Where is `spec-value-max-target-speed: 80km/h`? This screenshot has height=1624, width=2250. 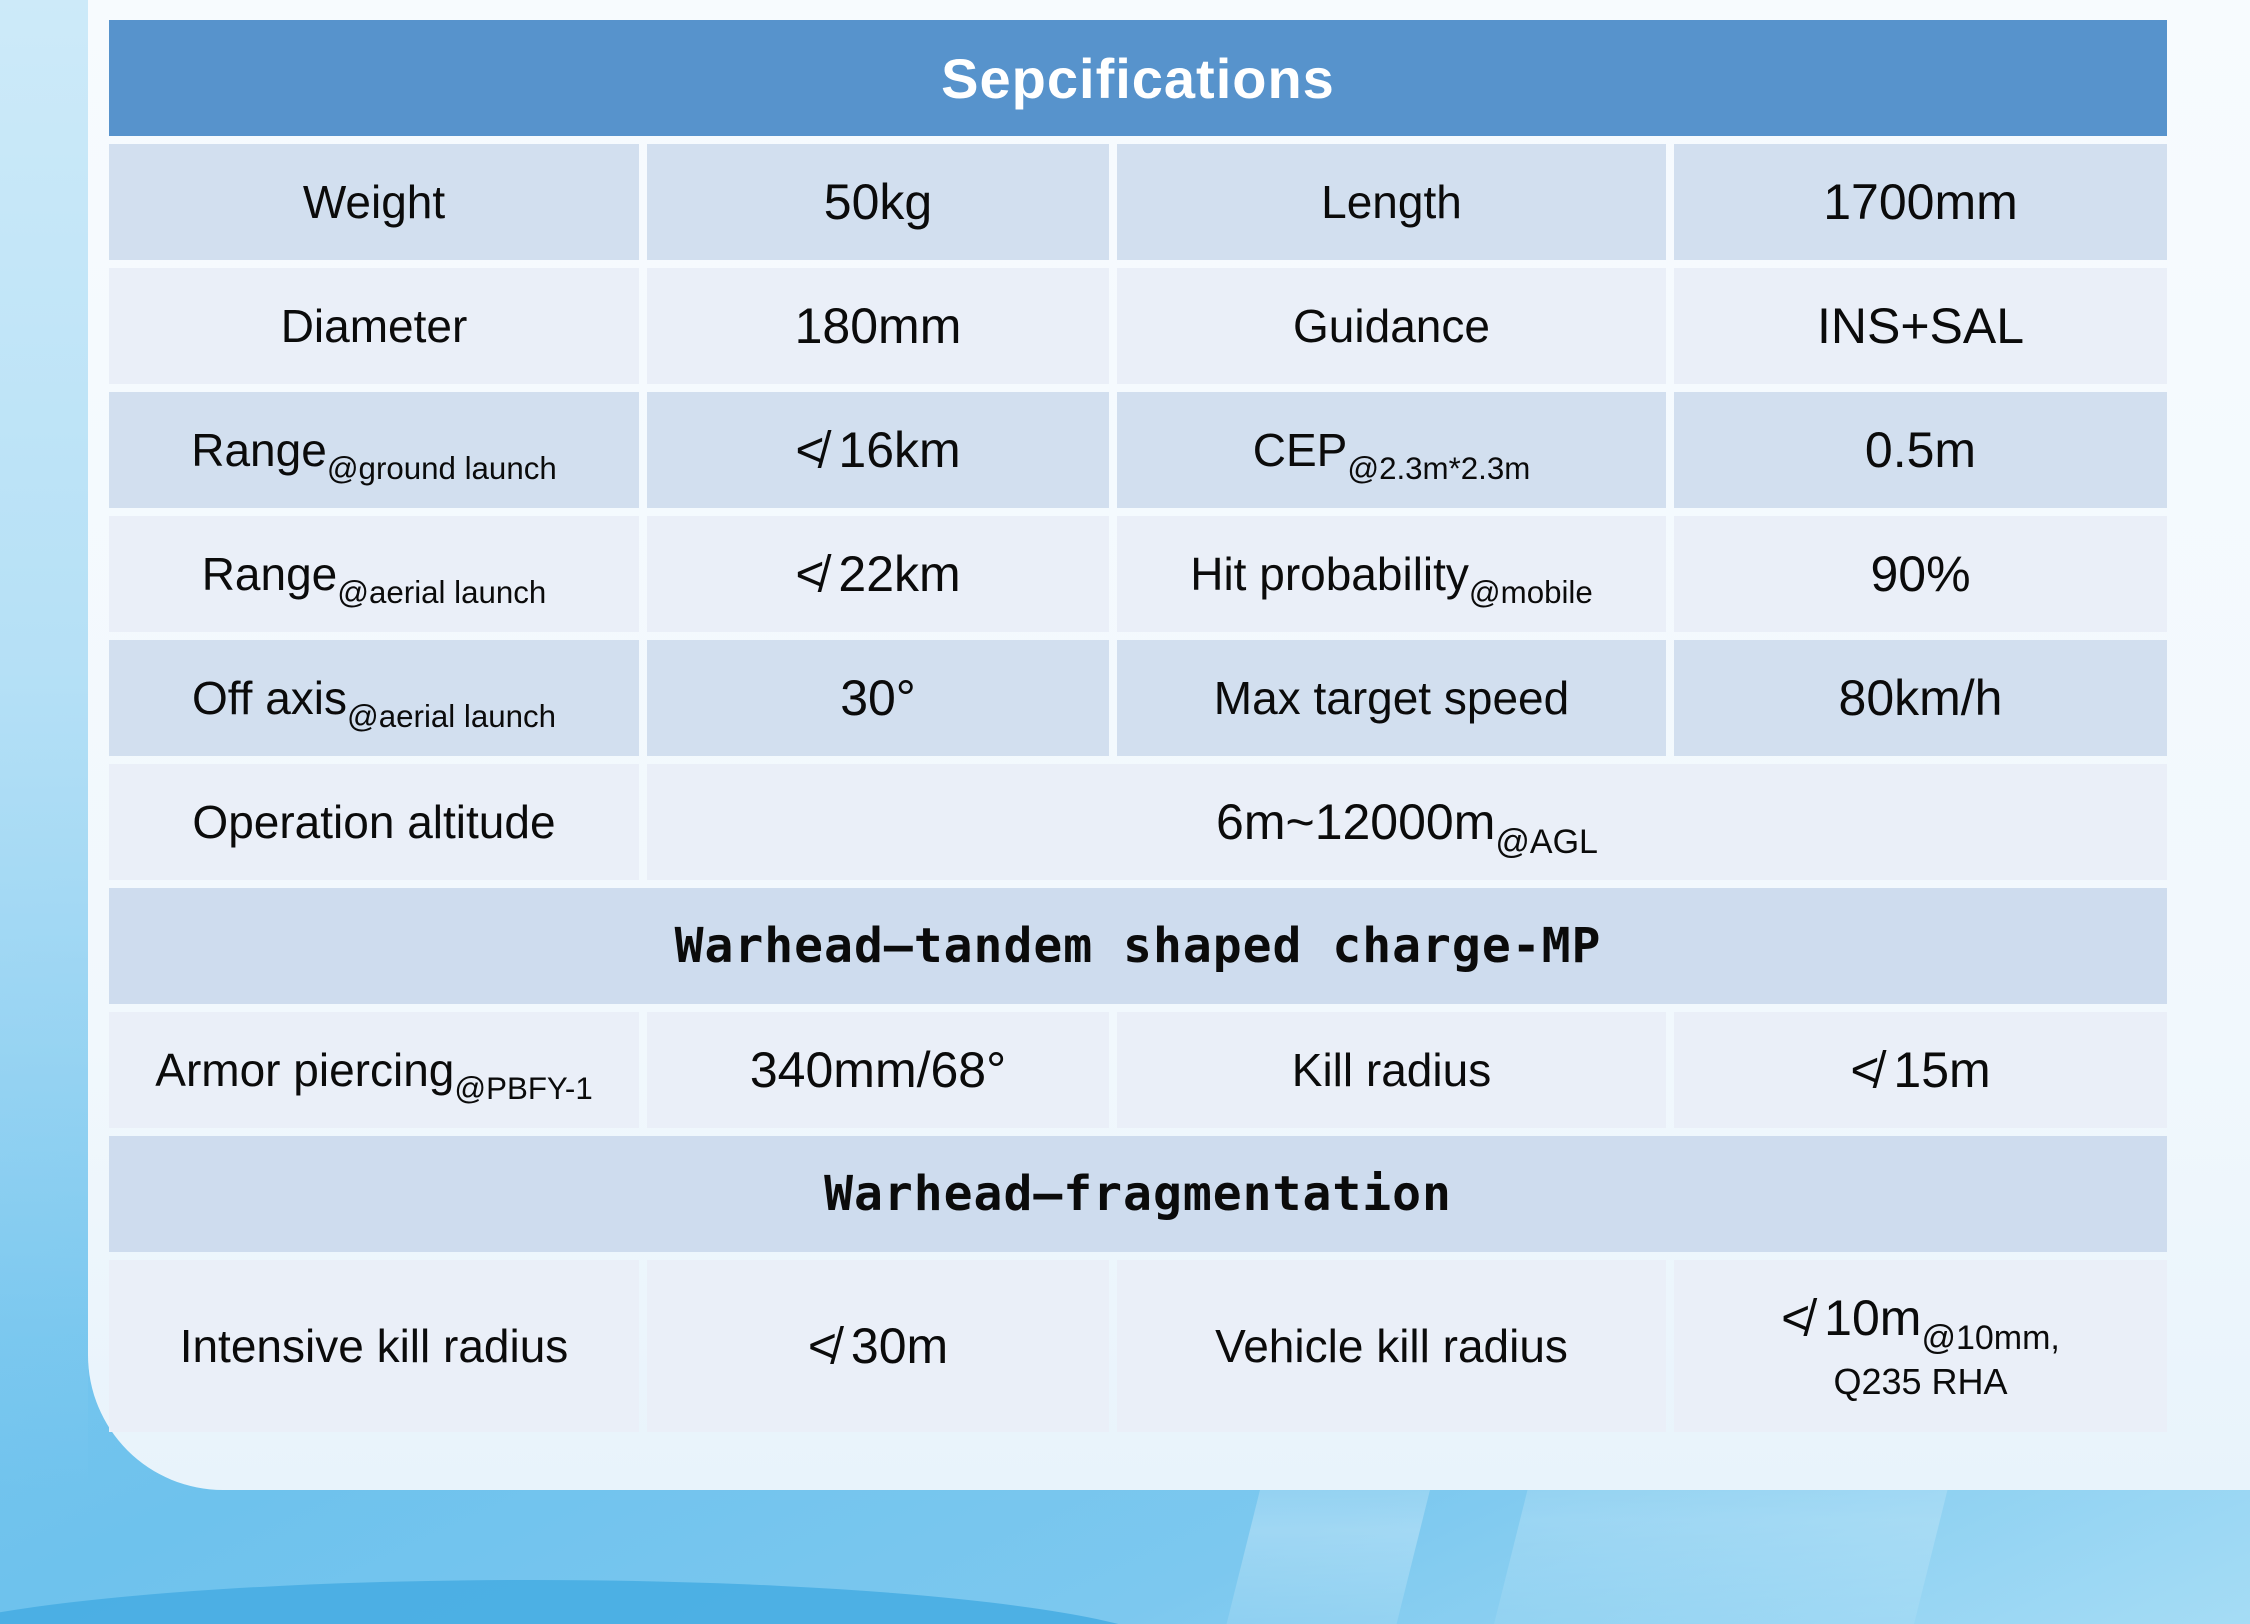 spec-value-max-target-speed: 80km/h is located at coordinates (1920, 698).